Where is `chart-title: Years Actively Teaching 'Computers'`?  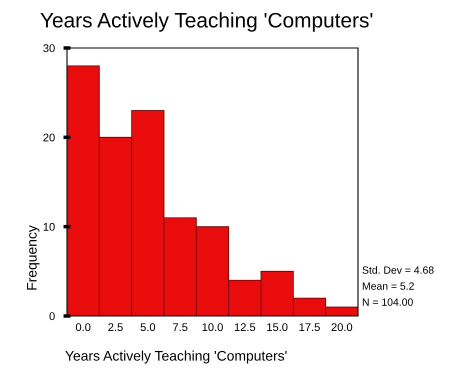 chart-title: Years Actively Teaching 'Computers' is located at coordinates (206, 22).